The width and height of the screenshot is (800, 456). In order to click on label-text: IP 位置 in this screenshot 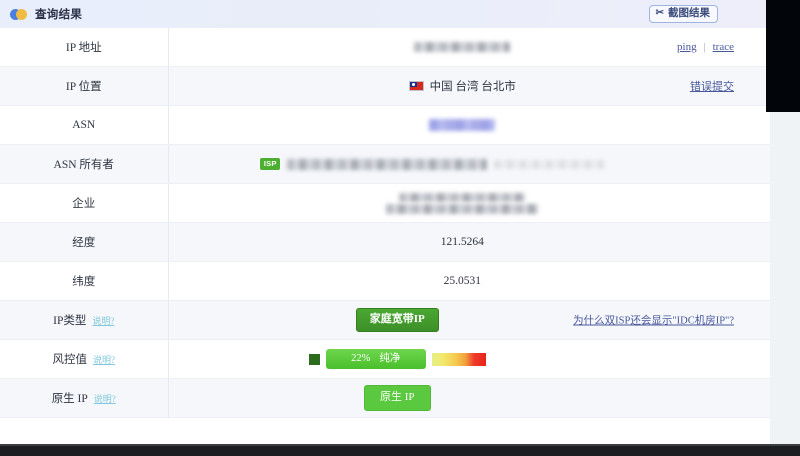, I will do `click(83, 87)`.